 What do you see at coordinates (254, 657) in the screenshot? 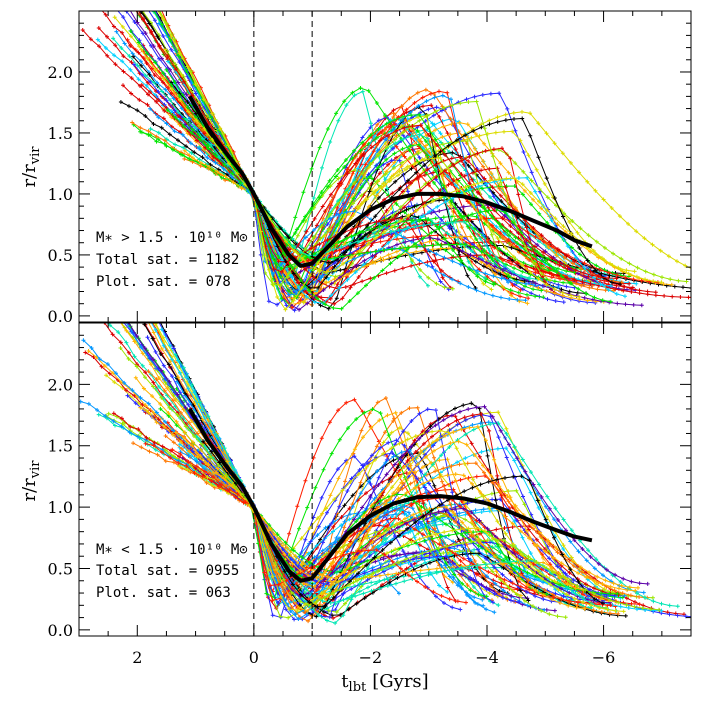
I see `x-tick-label: 0` at bounding box center [254, 657].